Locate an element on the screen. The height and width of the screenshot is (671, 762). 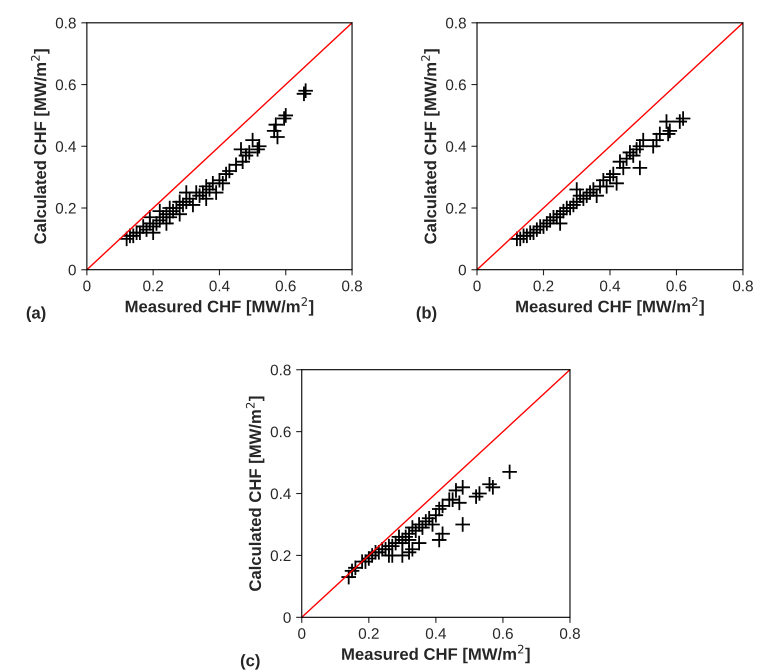
text: (a) is located at coordinates (36, 314).